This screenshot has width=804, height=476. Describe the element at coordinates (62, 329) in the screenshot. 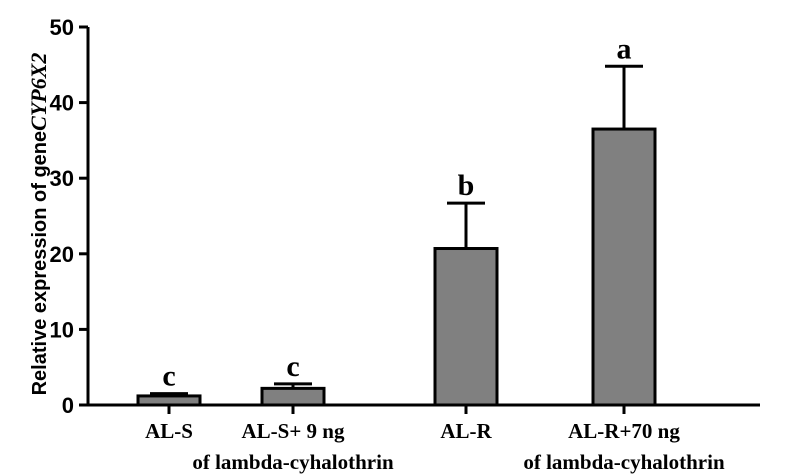

I see `y-tick-label: 10` at that location.